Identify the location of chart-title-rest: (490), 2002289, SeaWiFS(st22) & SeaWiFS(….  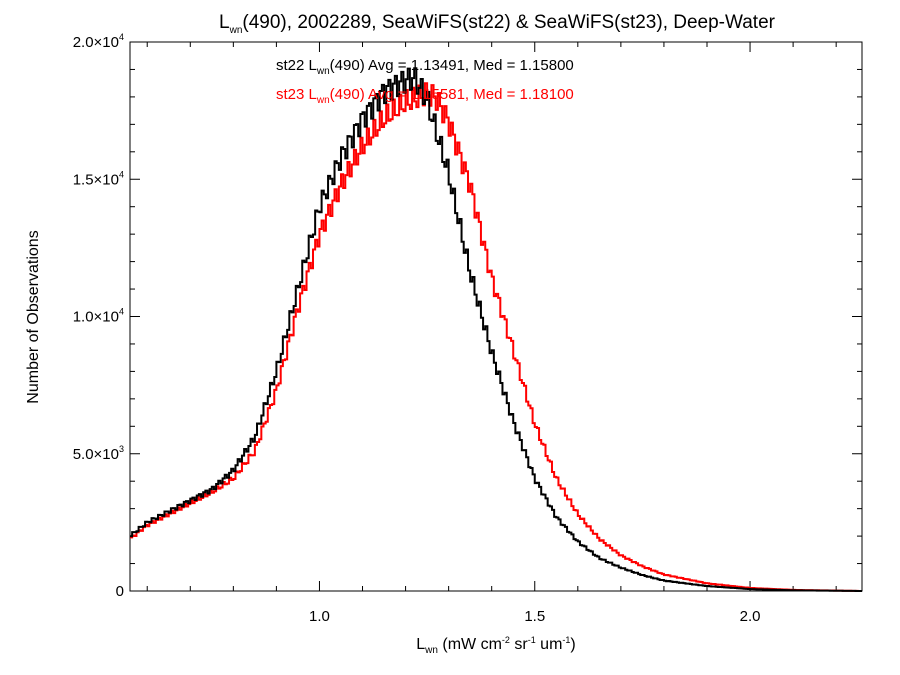
(508, 22).